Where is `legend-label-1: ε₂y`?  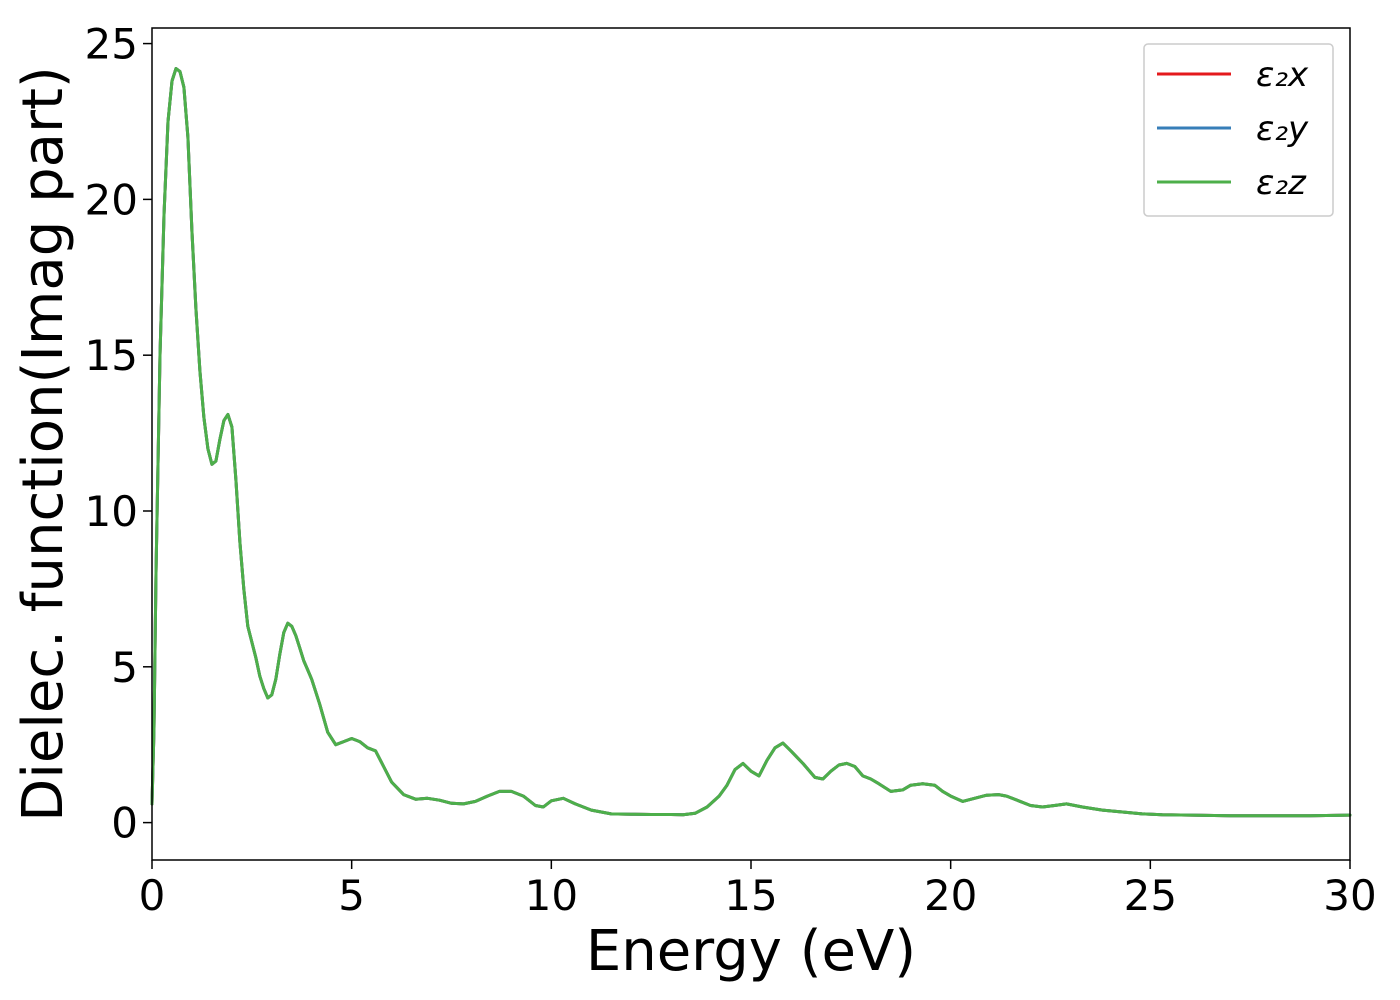
legend-label-1: ε₂y is located at coordinates (1282, 129).